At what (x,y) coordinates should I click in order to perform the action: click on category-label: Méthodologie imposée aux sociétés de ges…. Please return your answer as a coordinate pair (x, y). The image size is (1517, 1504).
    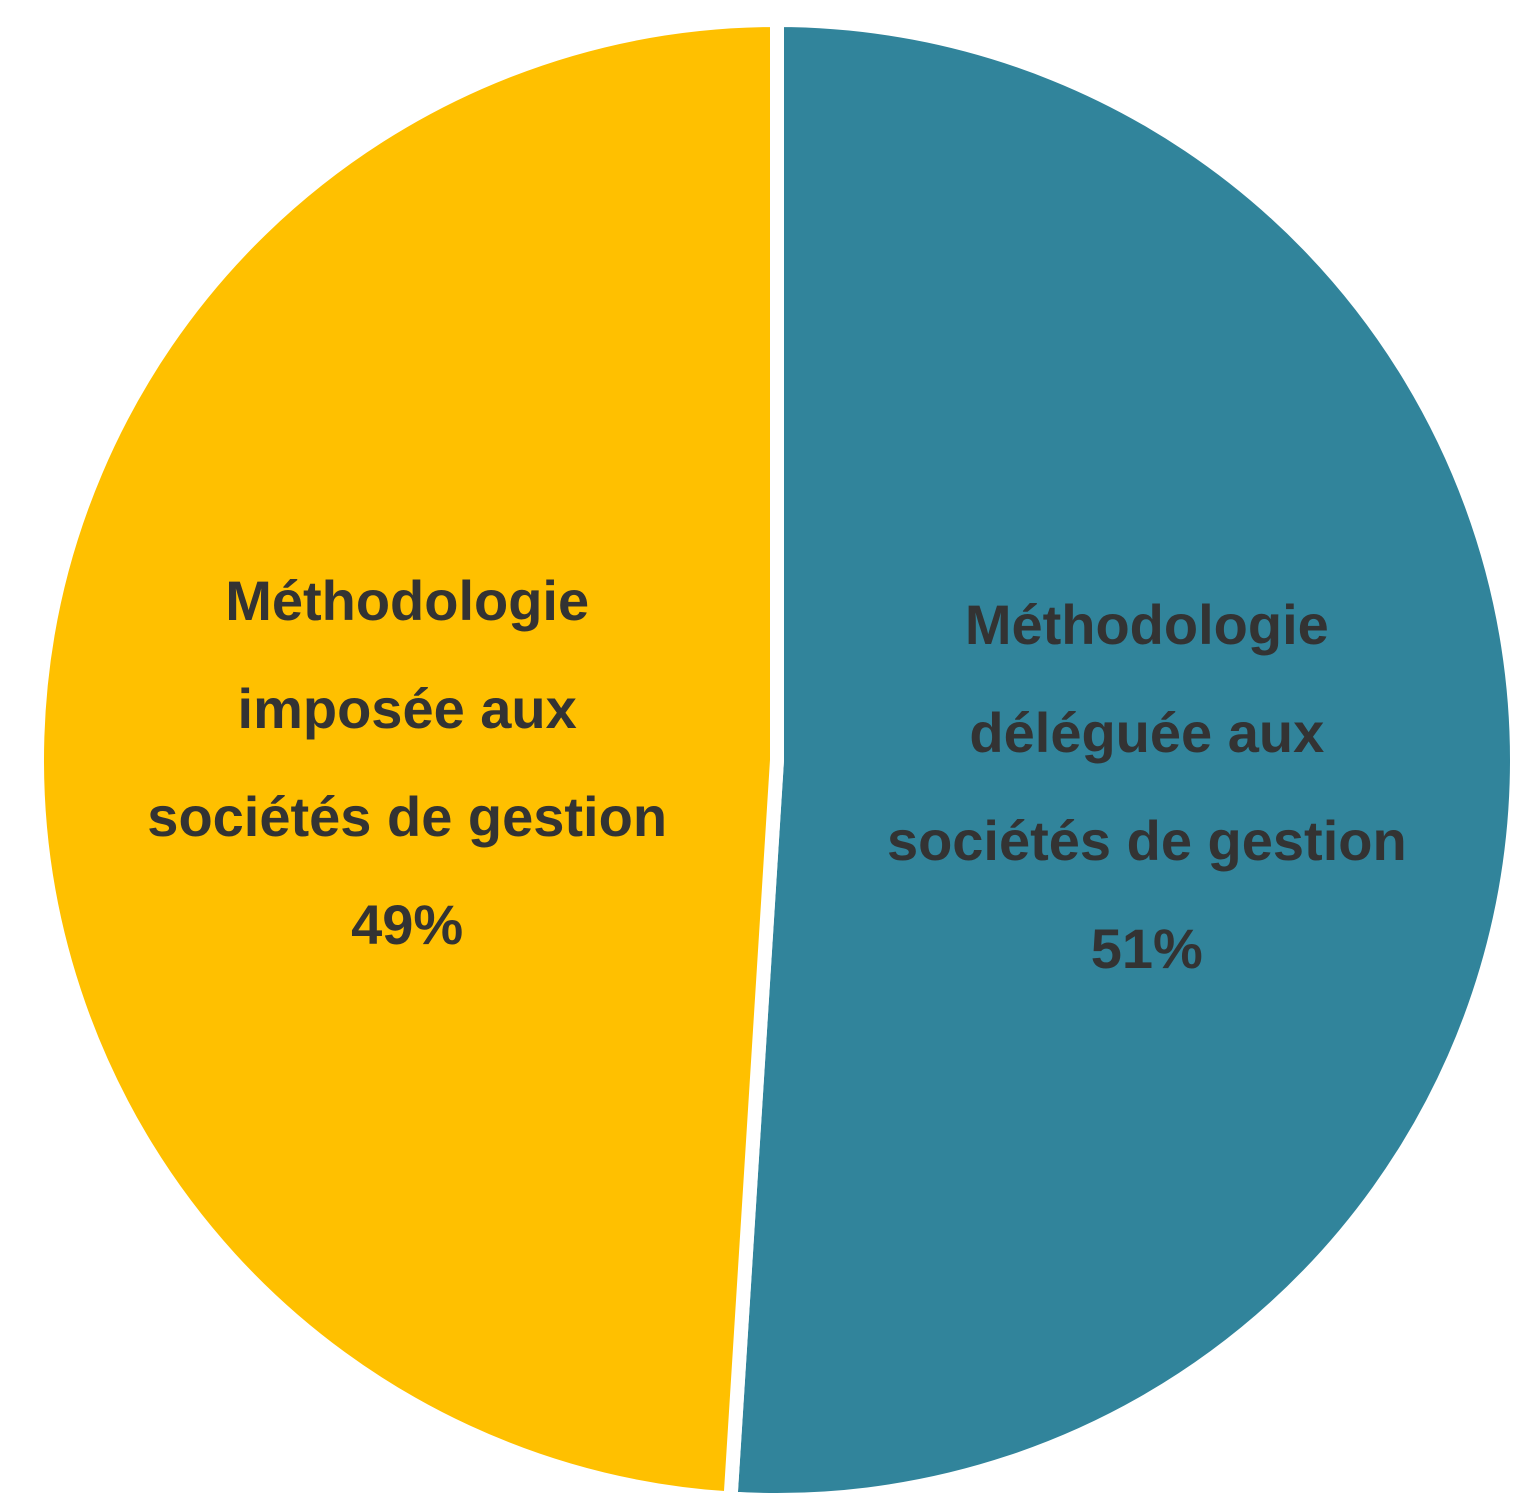
    Looking at the image, I should click on (407, 709).